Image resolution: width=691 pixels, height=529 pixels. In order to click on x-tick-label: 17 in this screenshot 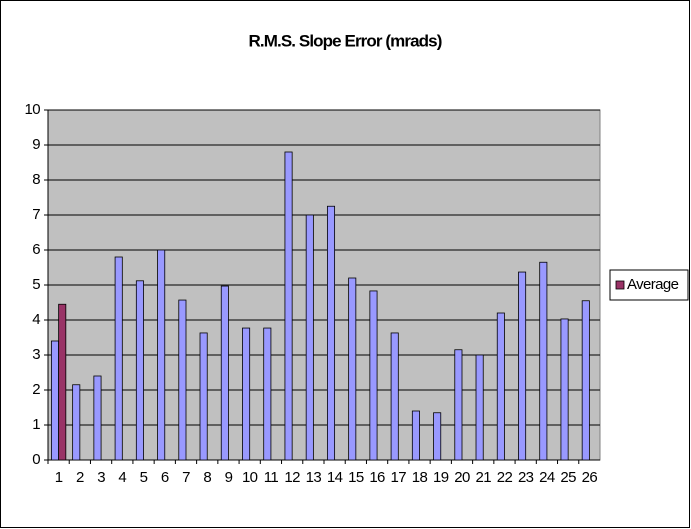, I will do `click(399, 477)`.